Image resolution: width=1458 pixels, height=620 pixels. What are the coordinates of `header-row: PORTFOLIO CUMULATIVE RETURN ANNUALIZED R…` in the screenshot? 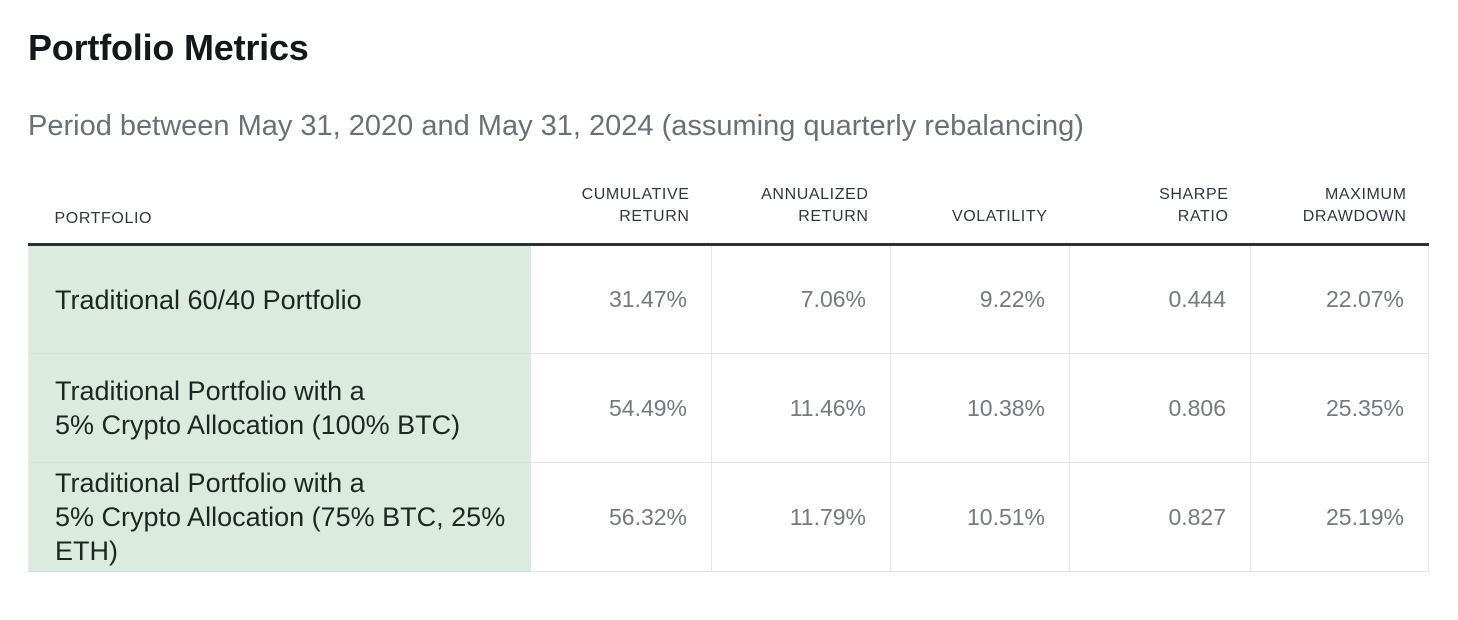 It's located at (728, 201).